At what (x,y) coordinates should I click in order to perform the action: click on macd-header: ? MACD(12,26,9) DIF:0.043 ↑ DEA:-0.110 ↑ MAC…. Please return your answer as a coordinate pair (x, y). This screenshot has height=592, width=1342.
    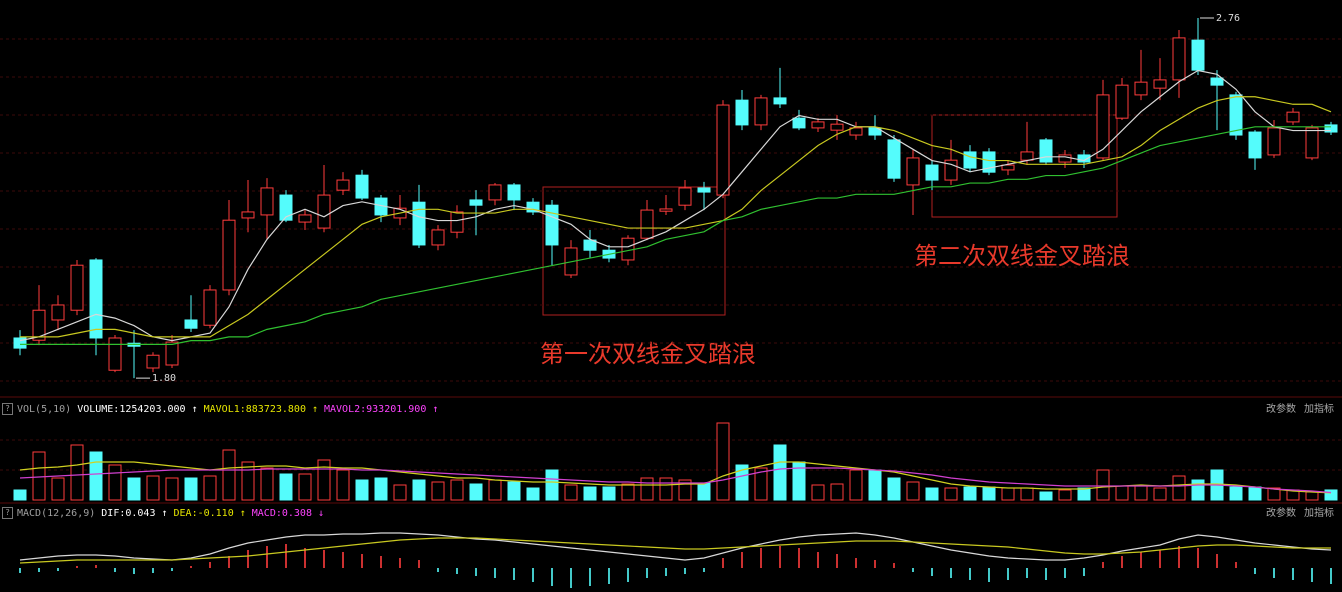
    Looking at the image, I should click on (671, 514).